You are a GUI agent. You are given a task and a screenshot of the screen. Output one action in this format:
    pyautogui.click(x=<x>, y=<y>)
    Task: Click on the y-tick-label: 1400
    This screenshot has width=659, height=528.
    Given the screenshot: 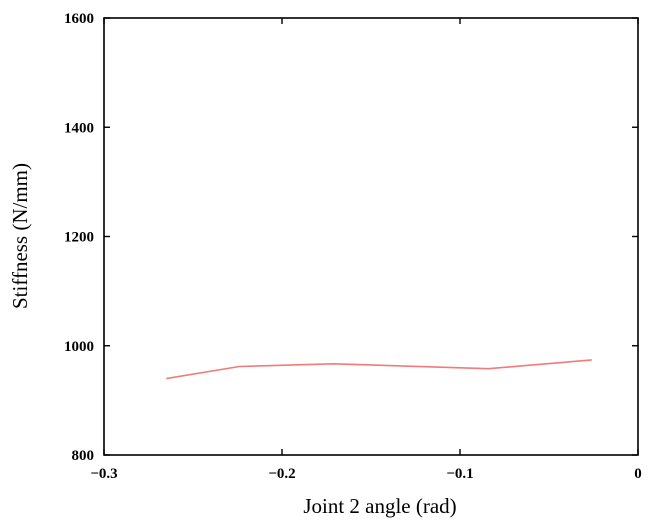 What is the action you would take?
    pyautogui.click(x=79, y=128)
    